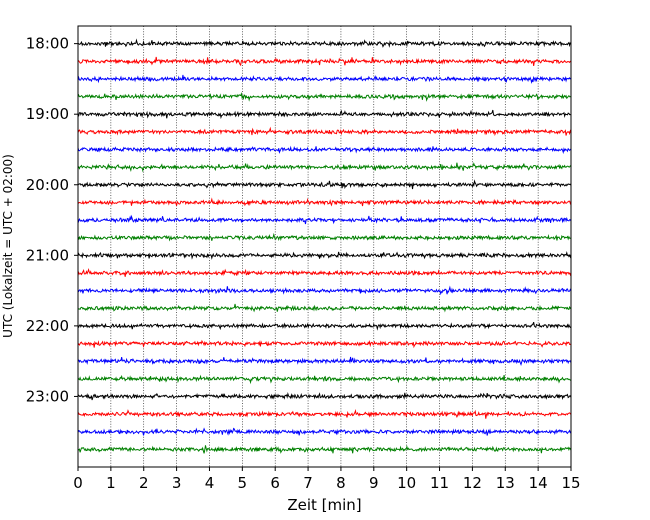 The image size is (650, 520). Describe the element at coordinates (439, 483) in the screenshot. I see `x-tick-label: 11` at that location.